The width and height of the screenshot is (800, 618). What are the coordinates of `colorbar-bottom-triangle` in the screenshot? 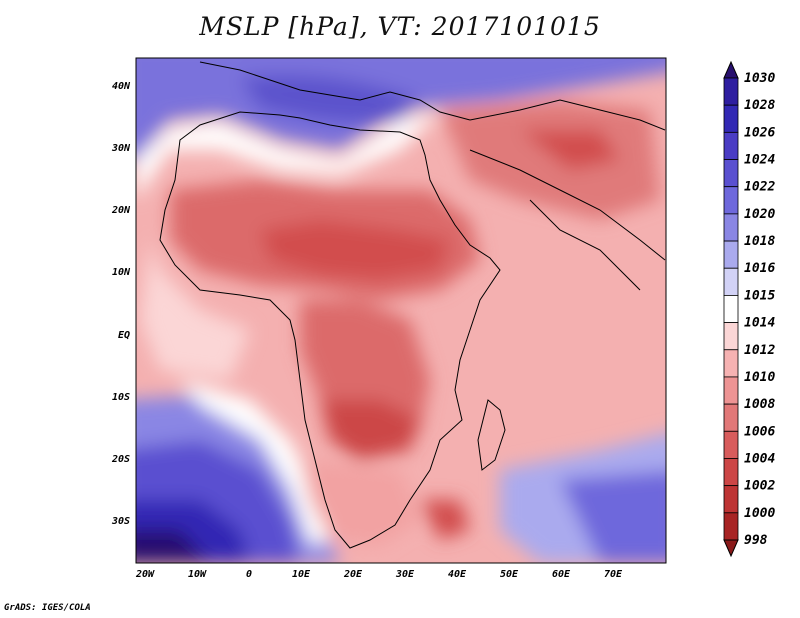 It's located at (731, 548).